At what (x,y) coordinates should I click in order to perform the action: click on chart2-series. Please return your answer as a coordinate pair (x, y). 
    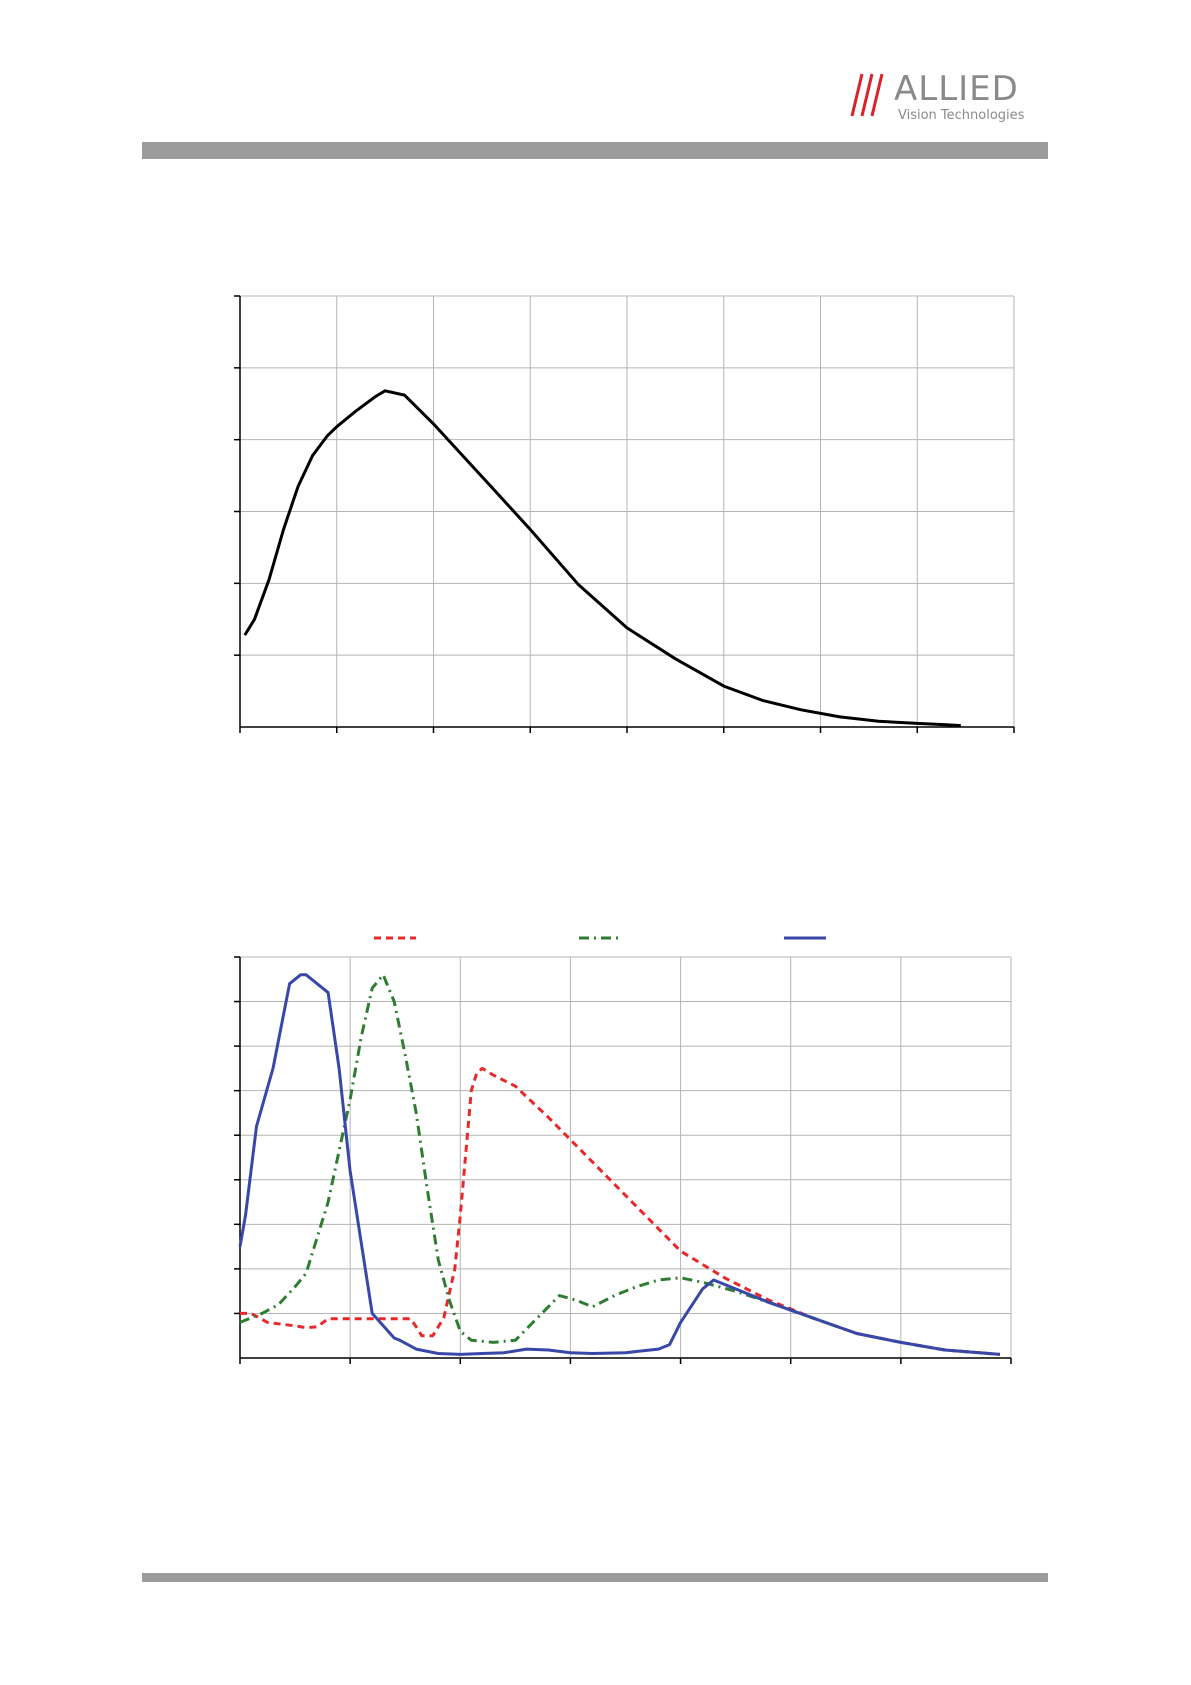
    Looking at the image, I should click on (619, 1164).